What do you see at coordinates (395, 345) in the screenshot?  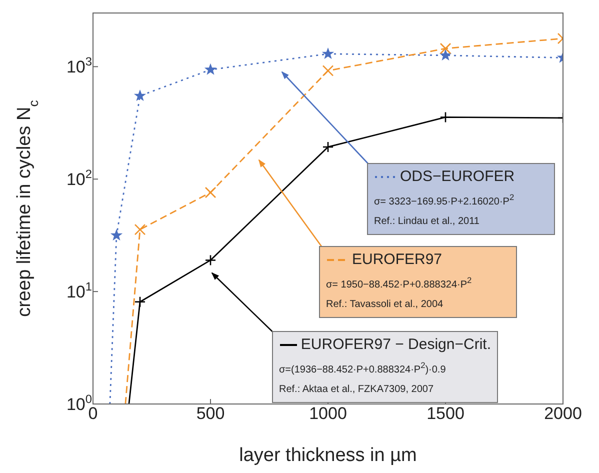 I see `legend-label: EUROFER97 − Design−Crit.` at bounding box center [395, 345].